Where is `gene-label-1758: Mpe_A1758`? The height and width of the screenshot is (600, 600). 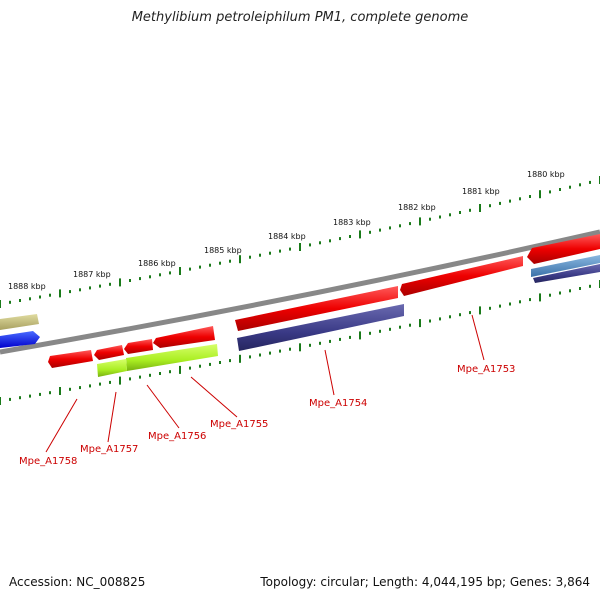 gene-label-1758: Mpe_A1758 is located at coordinates (48, 461).